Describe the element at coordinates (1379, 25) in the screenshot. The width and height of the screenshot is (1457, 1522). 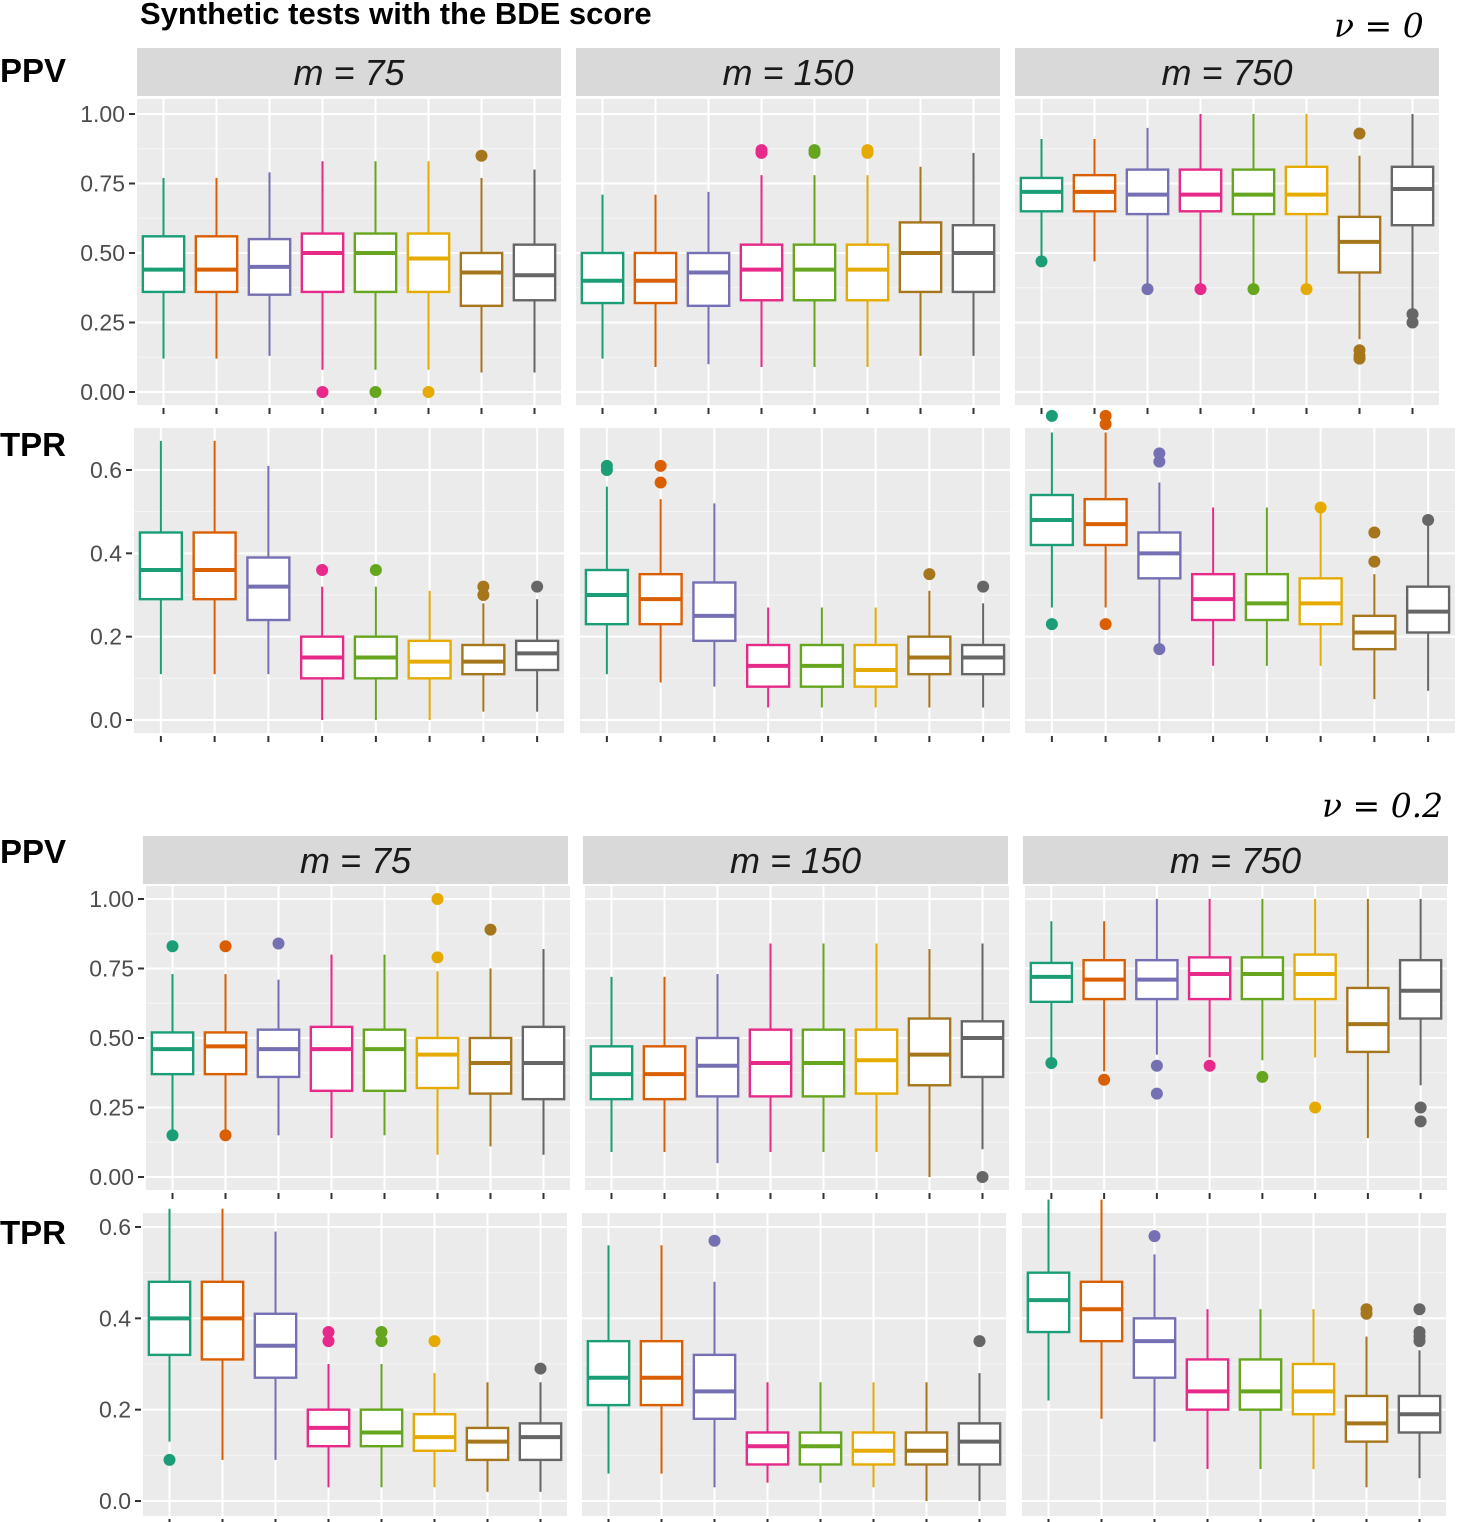
I see `nu-label-block-1: ν = 0` at that location.